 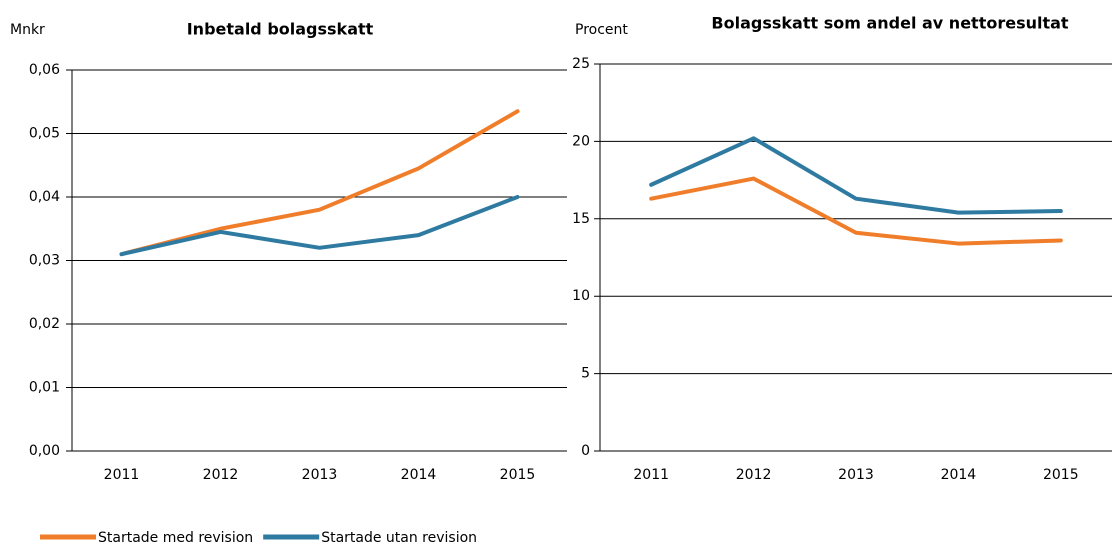 I want to click on y-axis-label: Mnkr, so click(x=27, y=30).